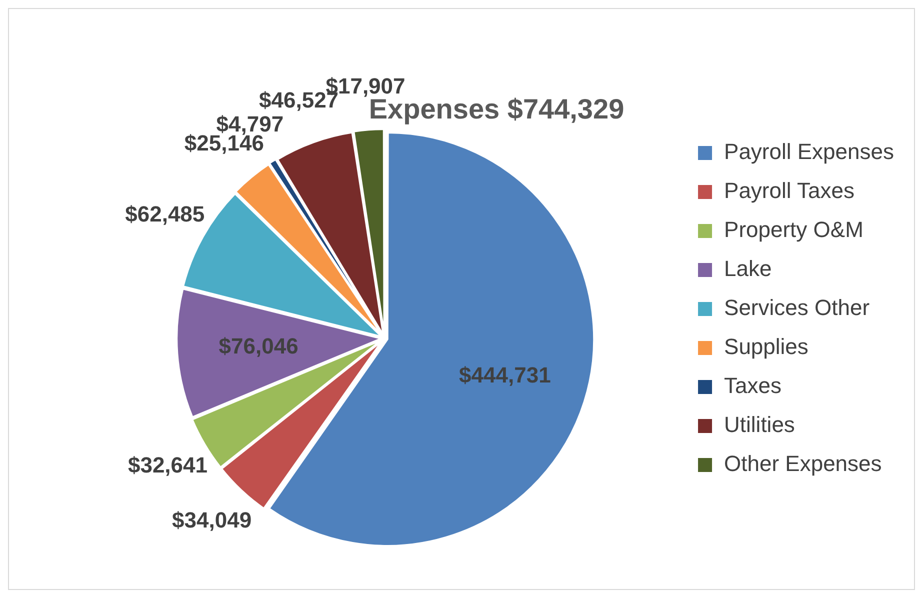  I want to click on data-label: $34,049, so click(212, 519).